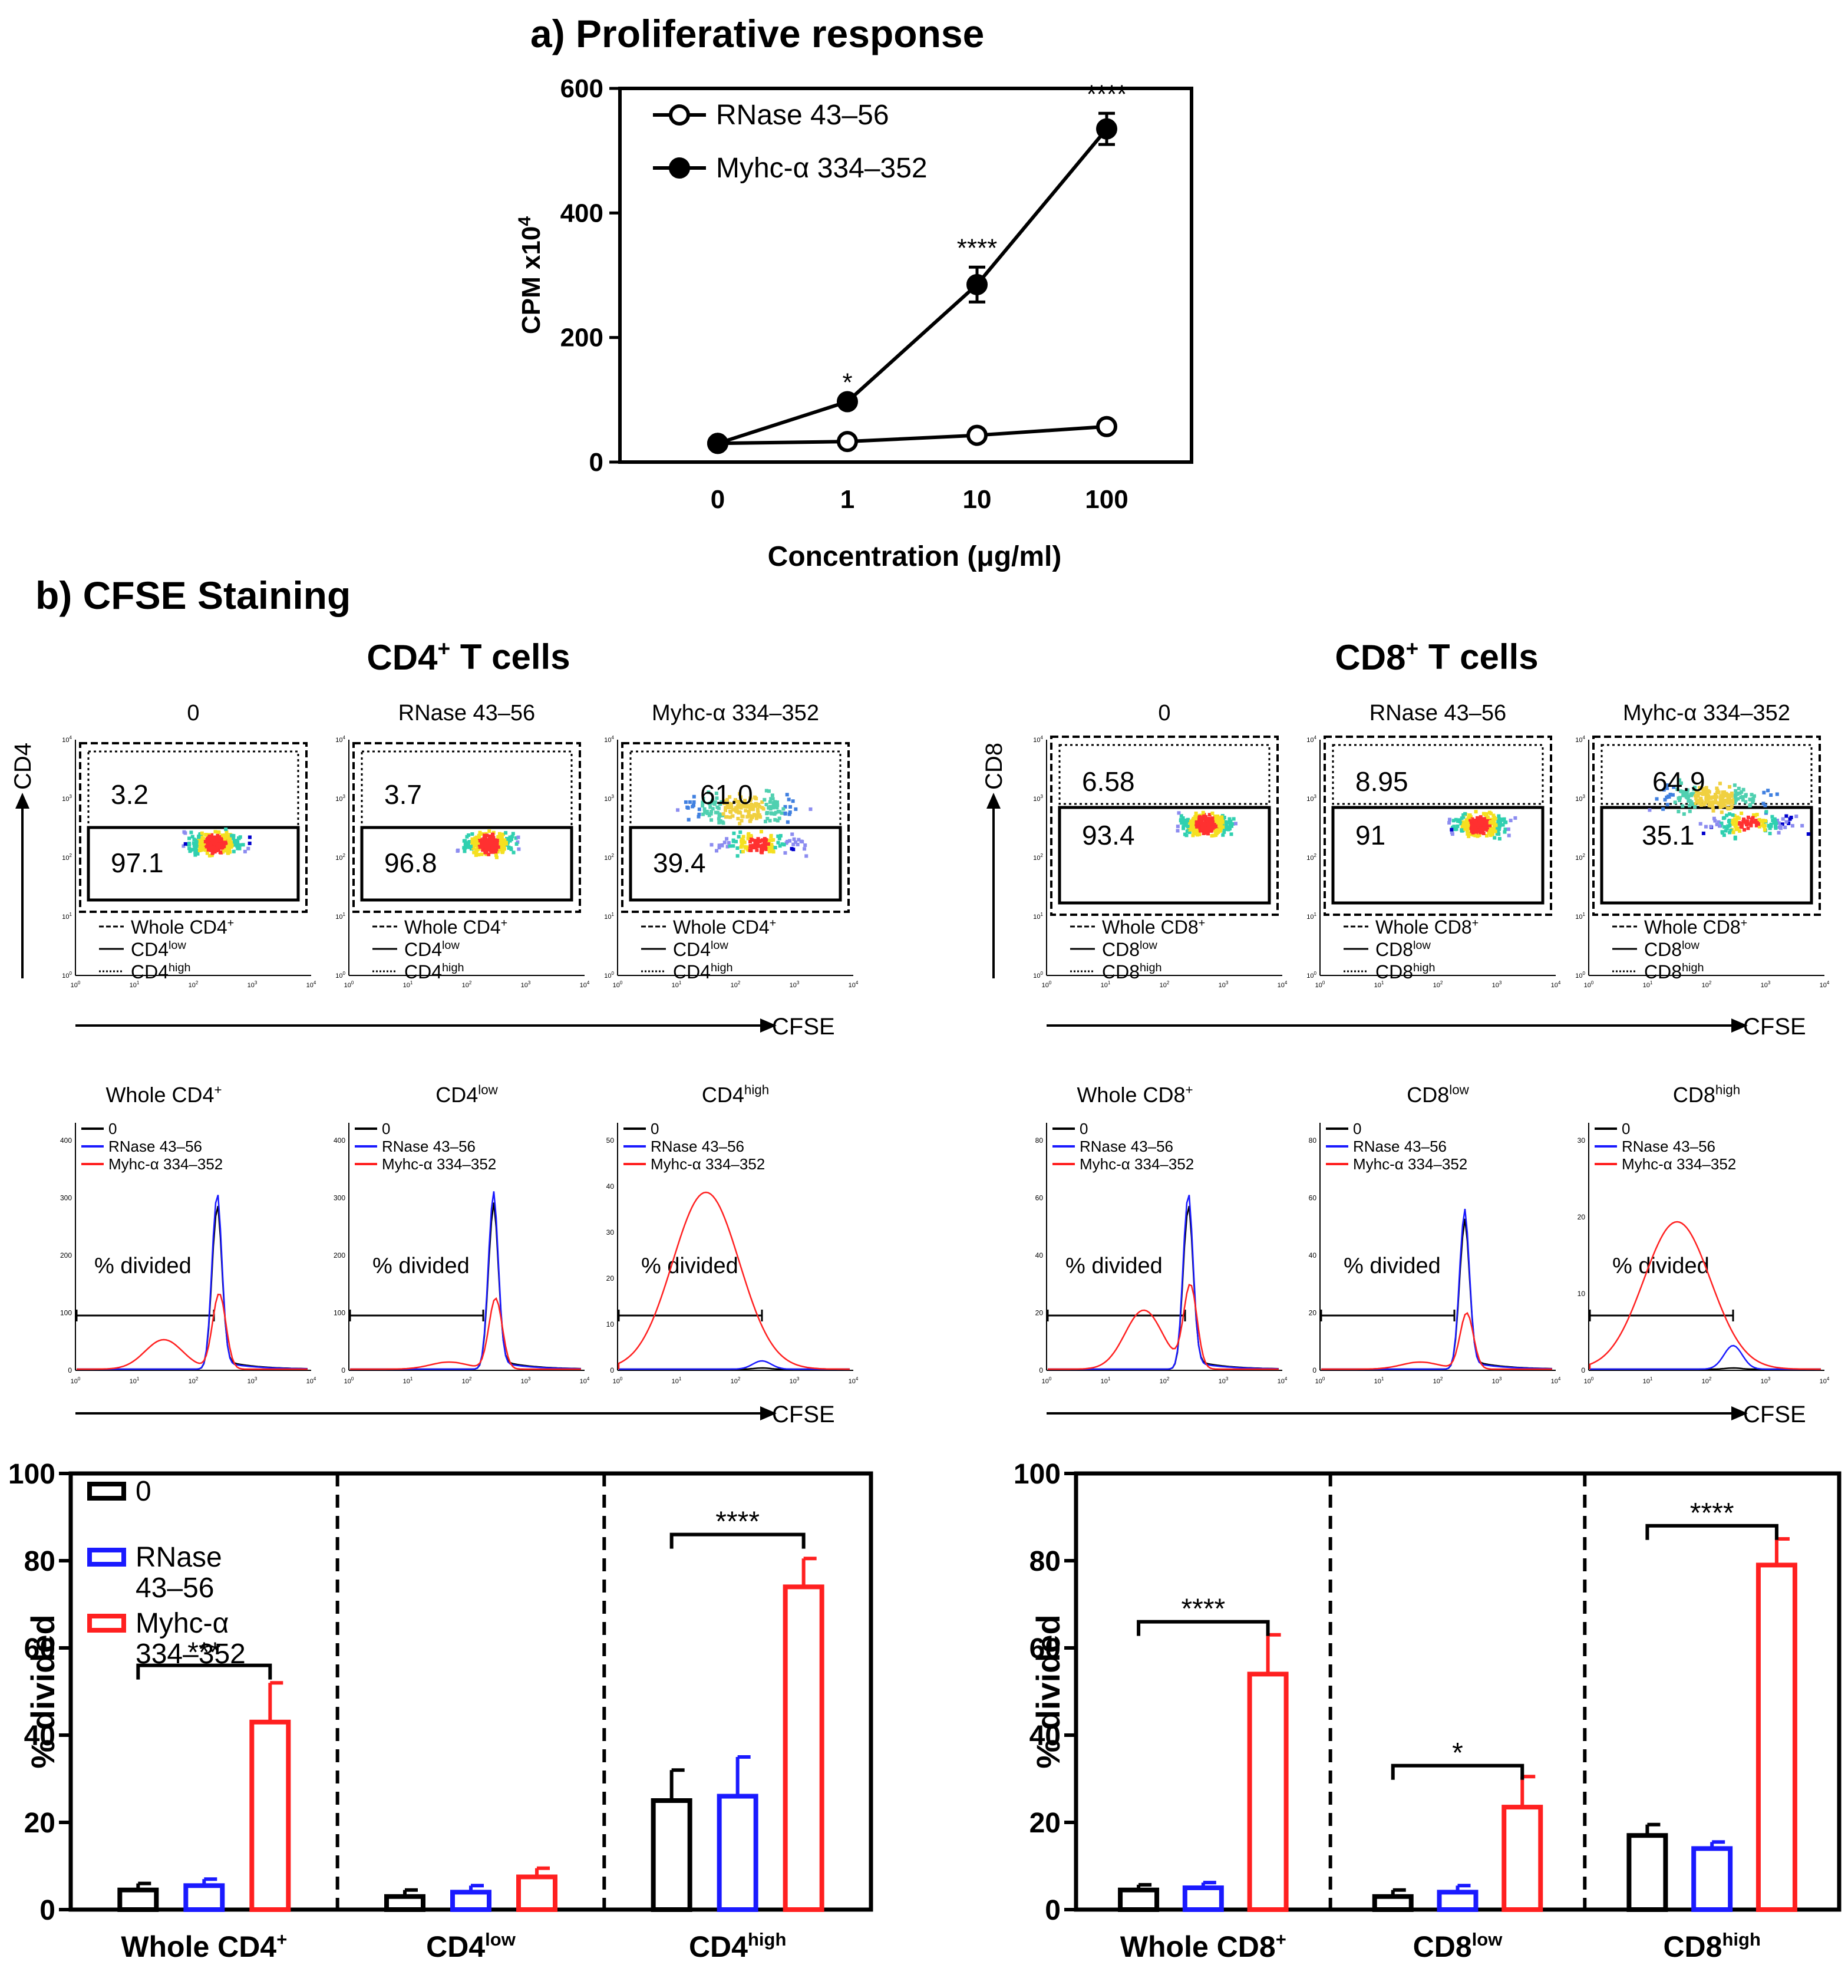 The image size is (1848, 1988). I want to click on hist-x-tick: 10³, so click(795, 1380).